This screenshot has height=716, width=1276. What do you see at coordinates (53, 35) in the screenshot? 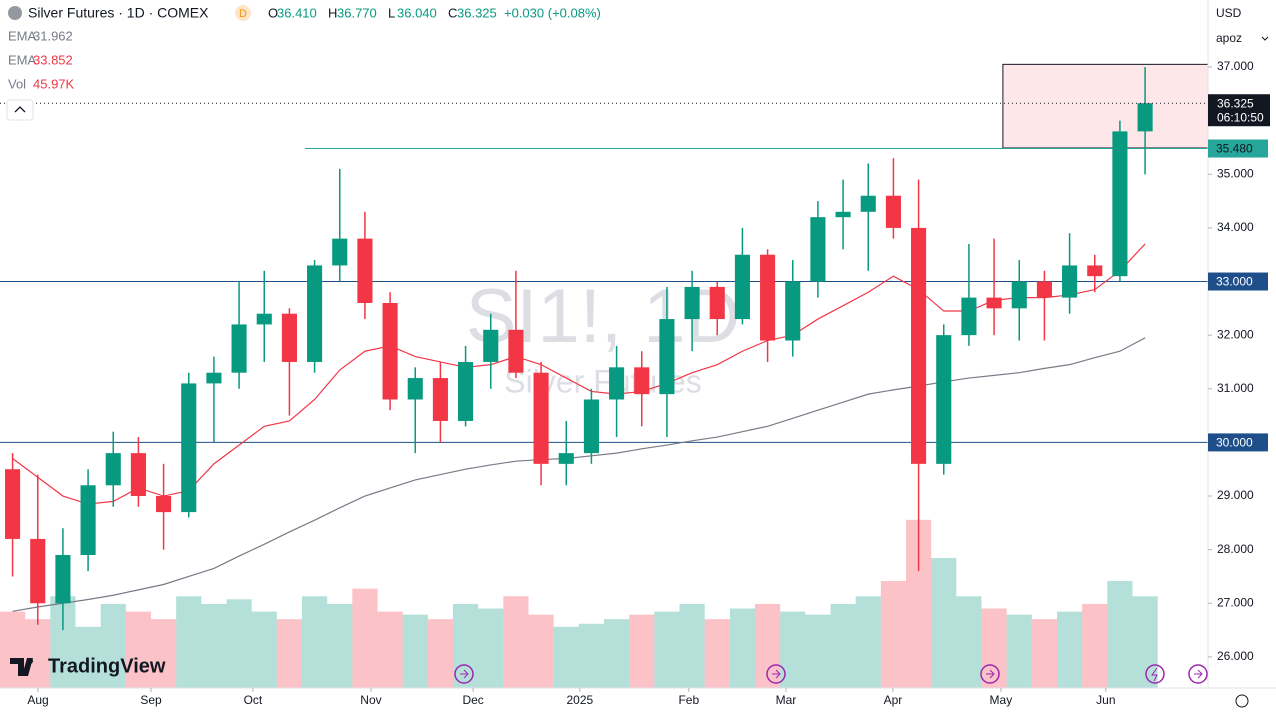
I see `indicator-value: 31.962` at bounding box center [53, 35].